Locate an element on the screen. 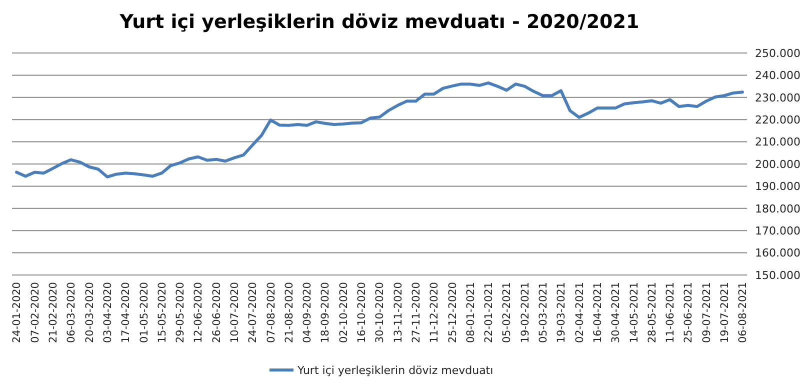 The width and height of the screenshot is (807, 384). y-tick-label: 230.000 is located at coordinates (777, 97).